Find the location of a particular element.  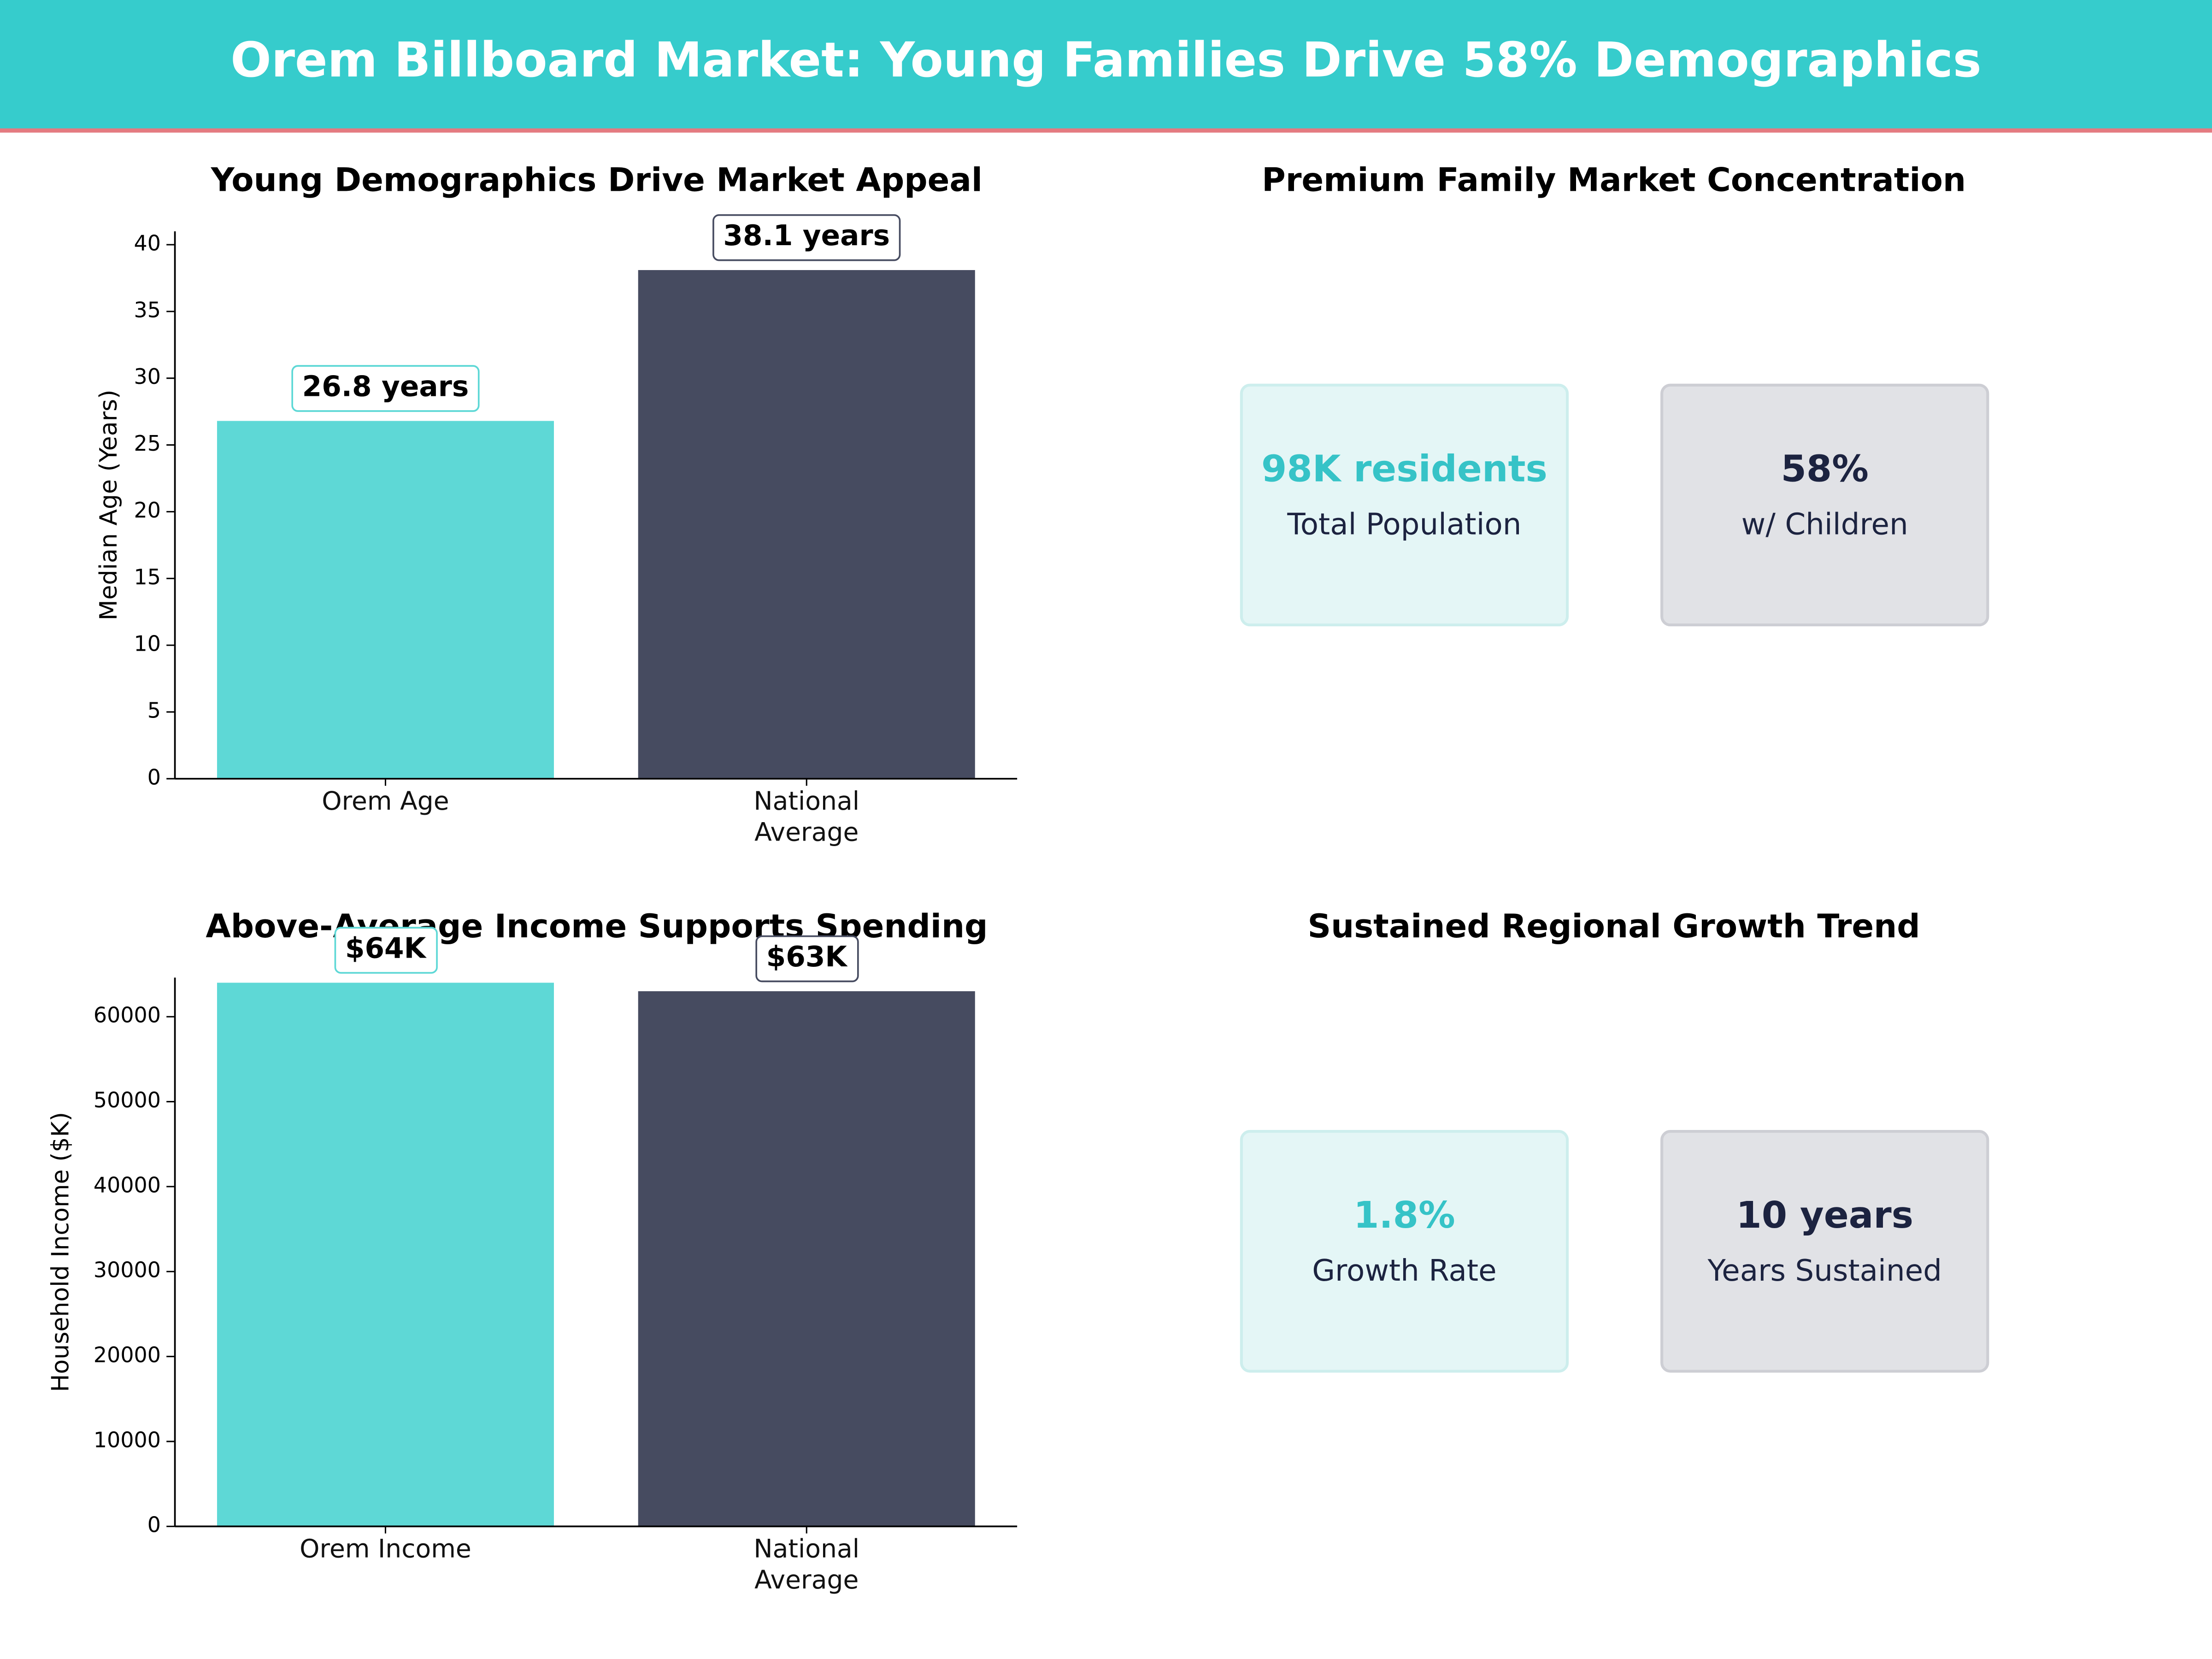

value-label: $63K is located at coordinates (807, 957).